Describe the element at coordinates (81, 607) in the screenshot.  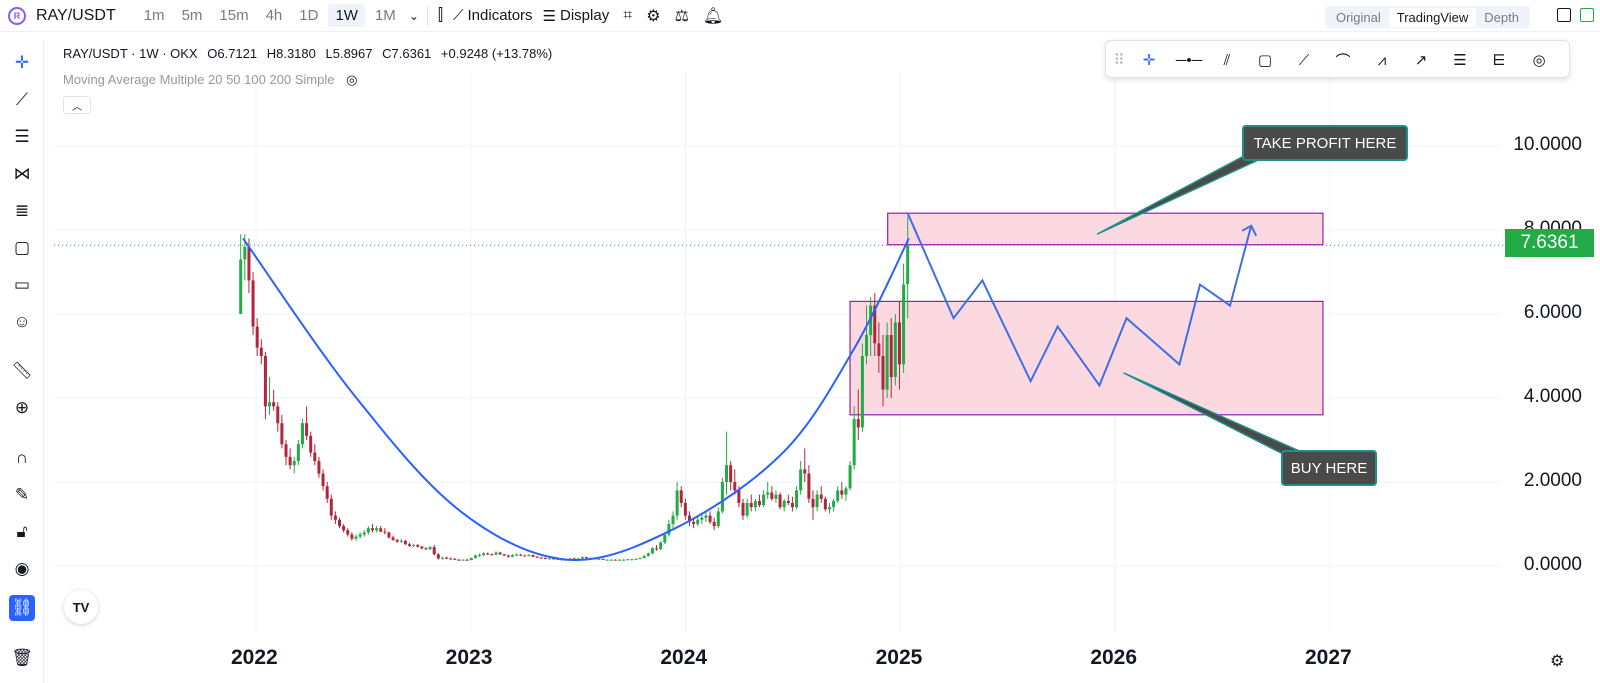
I see `tradingview-logo: TV` at that location.